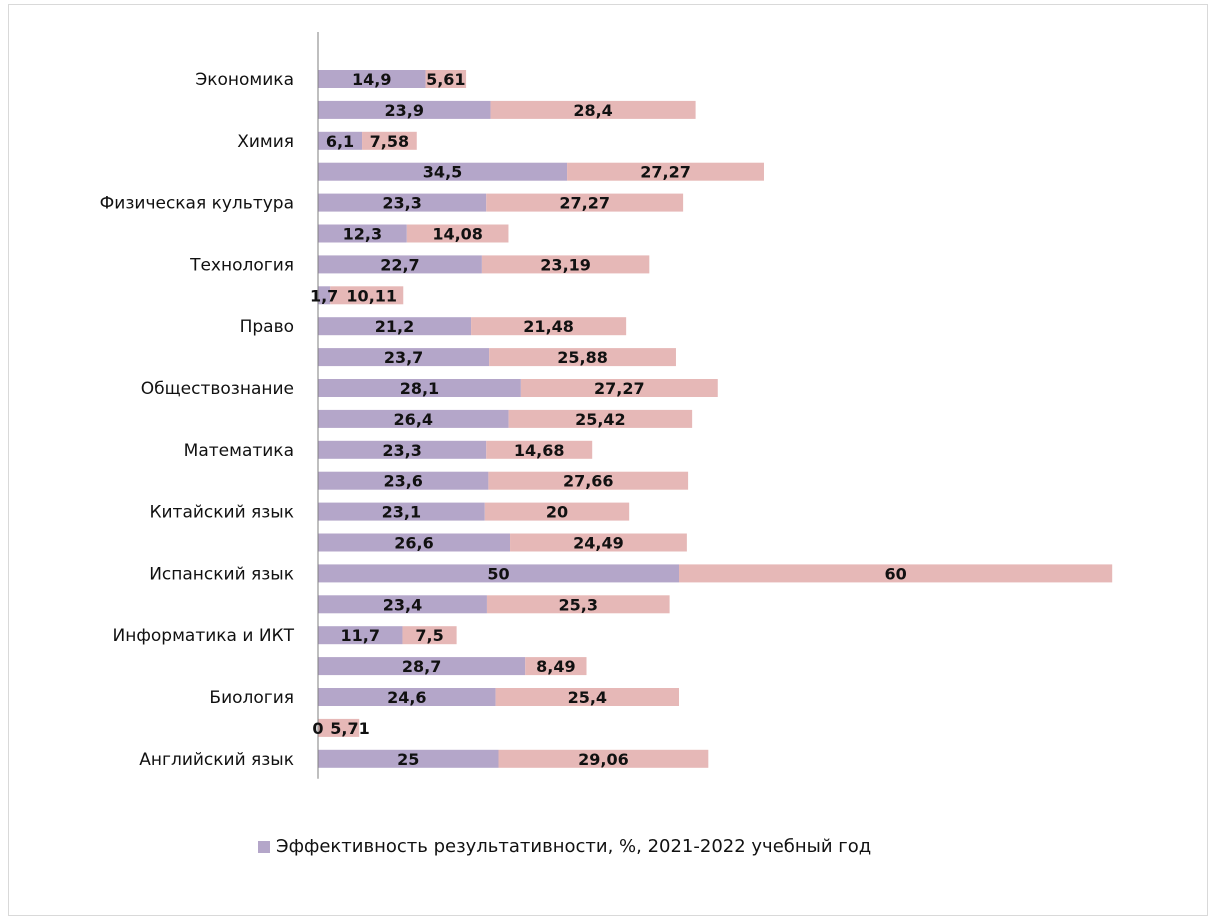 The image size is (1213, 922). I want to click on value-label-series2: 25,42, so click(600, 419).